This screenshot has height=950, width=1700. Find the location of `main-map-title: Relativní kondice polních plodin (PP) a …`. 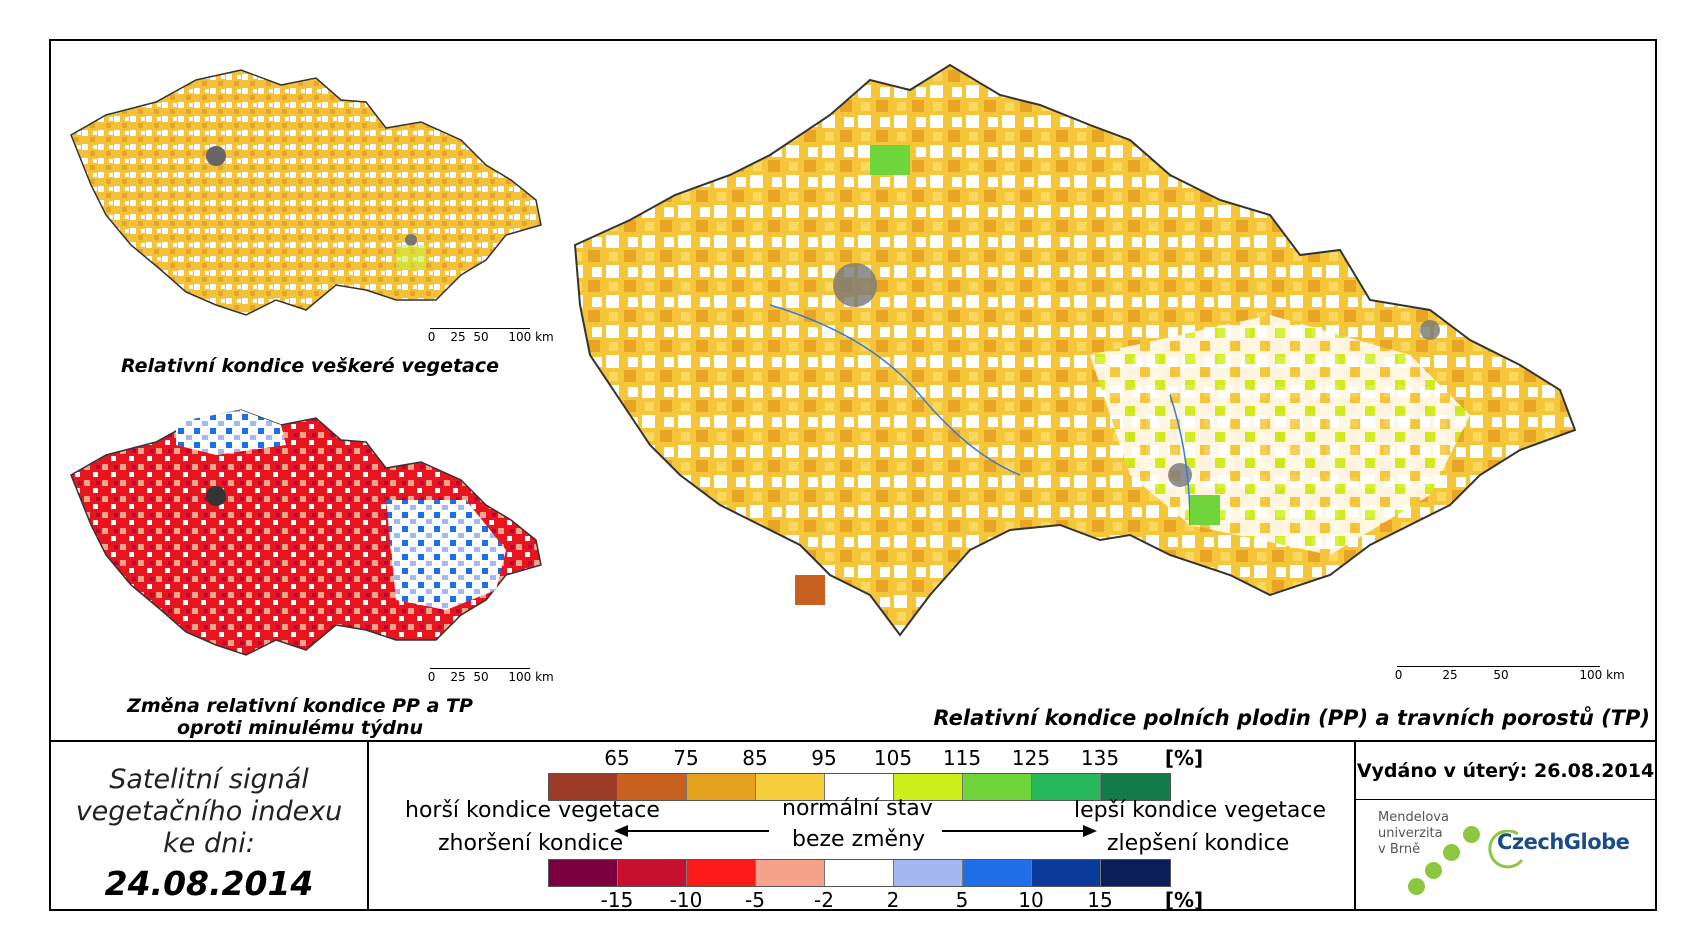

main-map-title: Relativní kondice polních plodin (PP) a … is located at coordinates (1291, 718).